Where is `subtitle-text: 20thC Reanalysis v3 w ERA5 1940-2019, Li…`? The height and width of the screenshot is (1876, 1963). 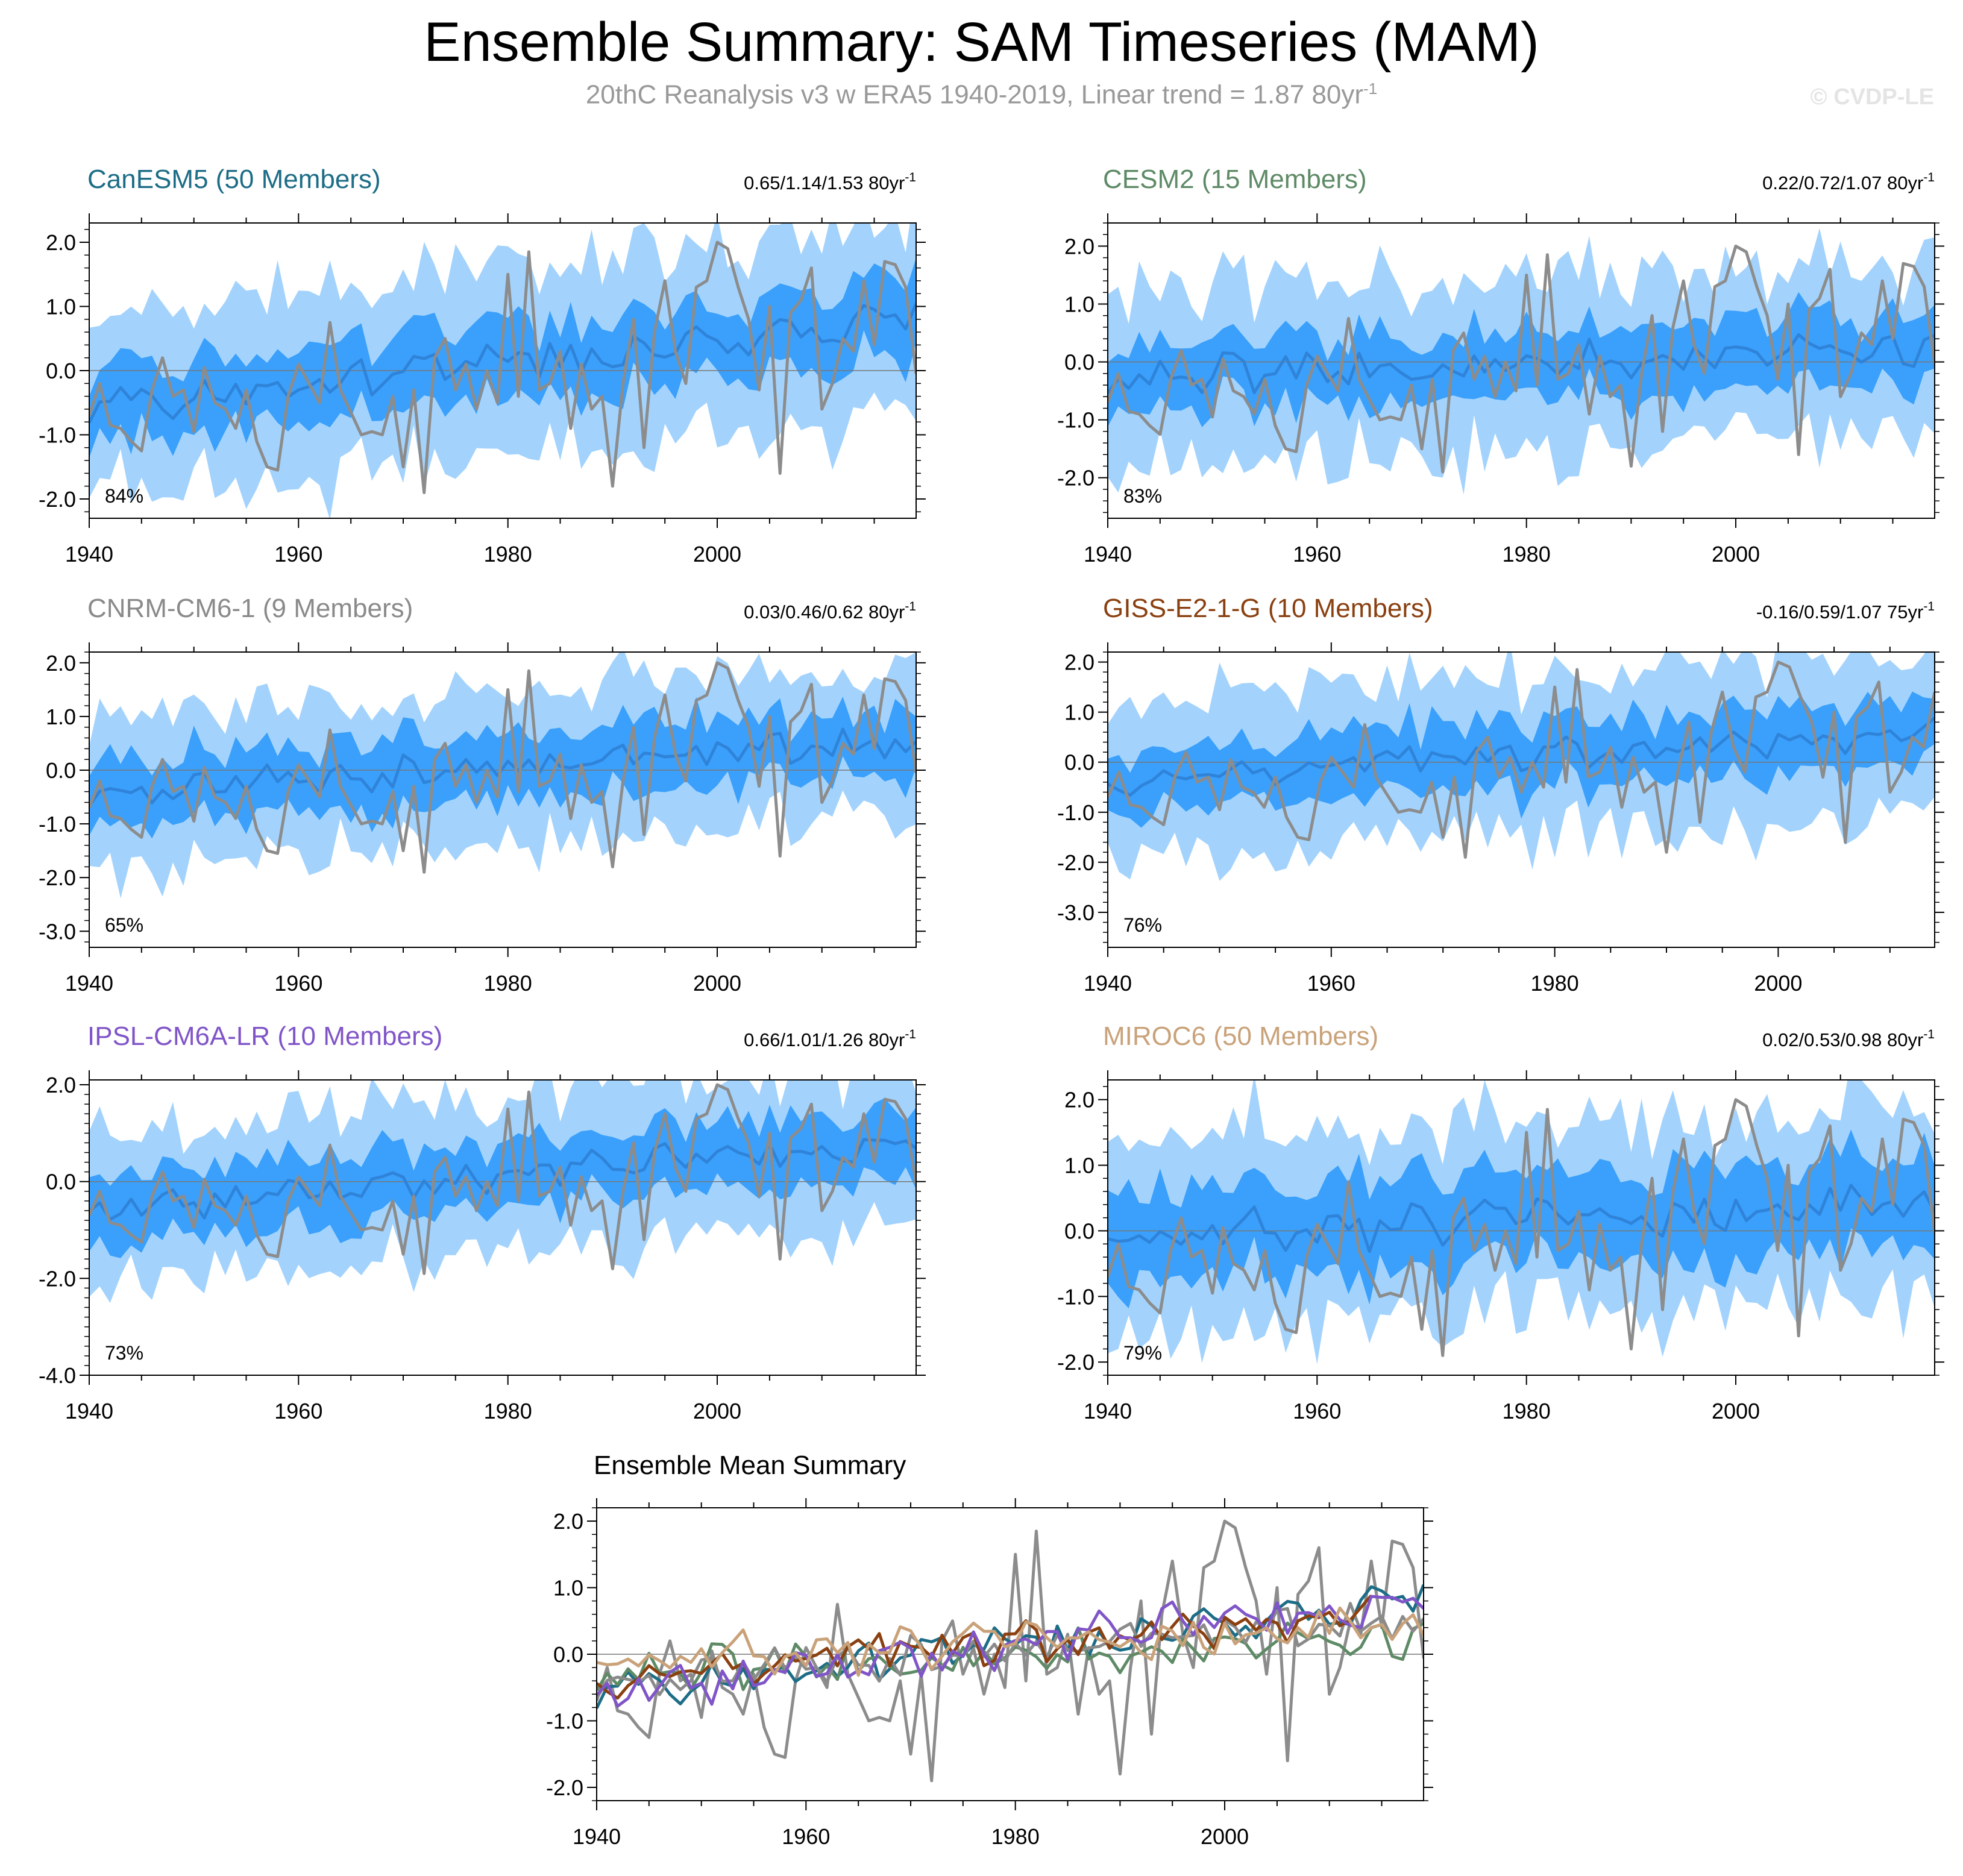
subtitle-text: 20thC Reanalysis v3 w ERA5 1940-2019, Li… is located at coordinates (974, 95).